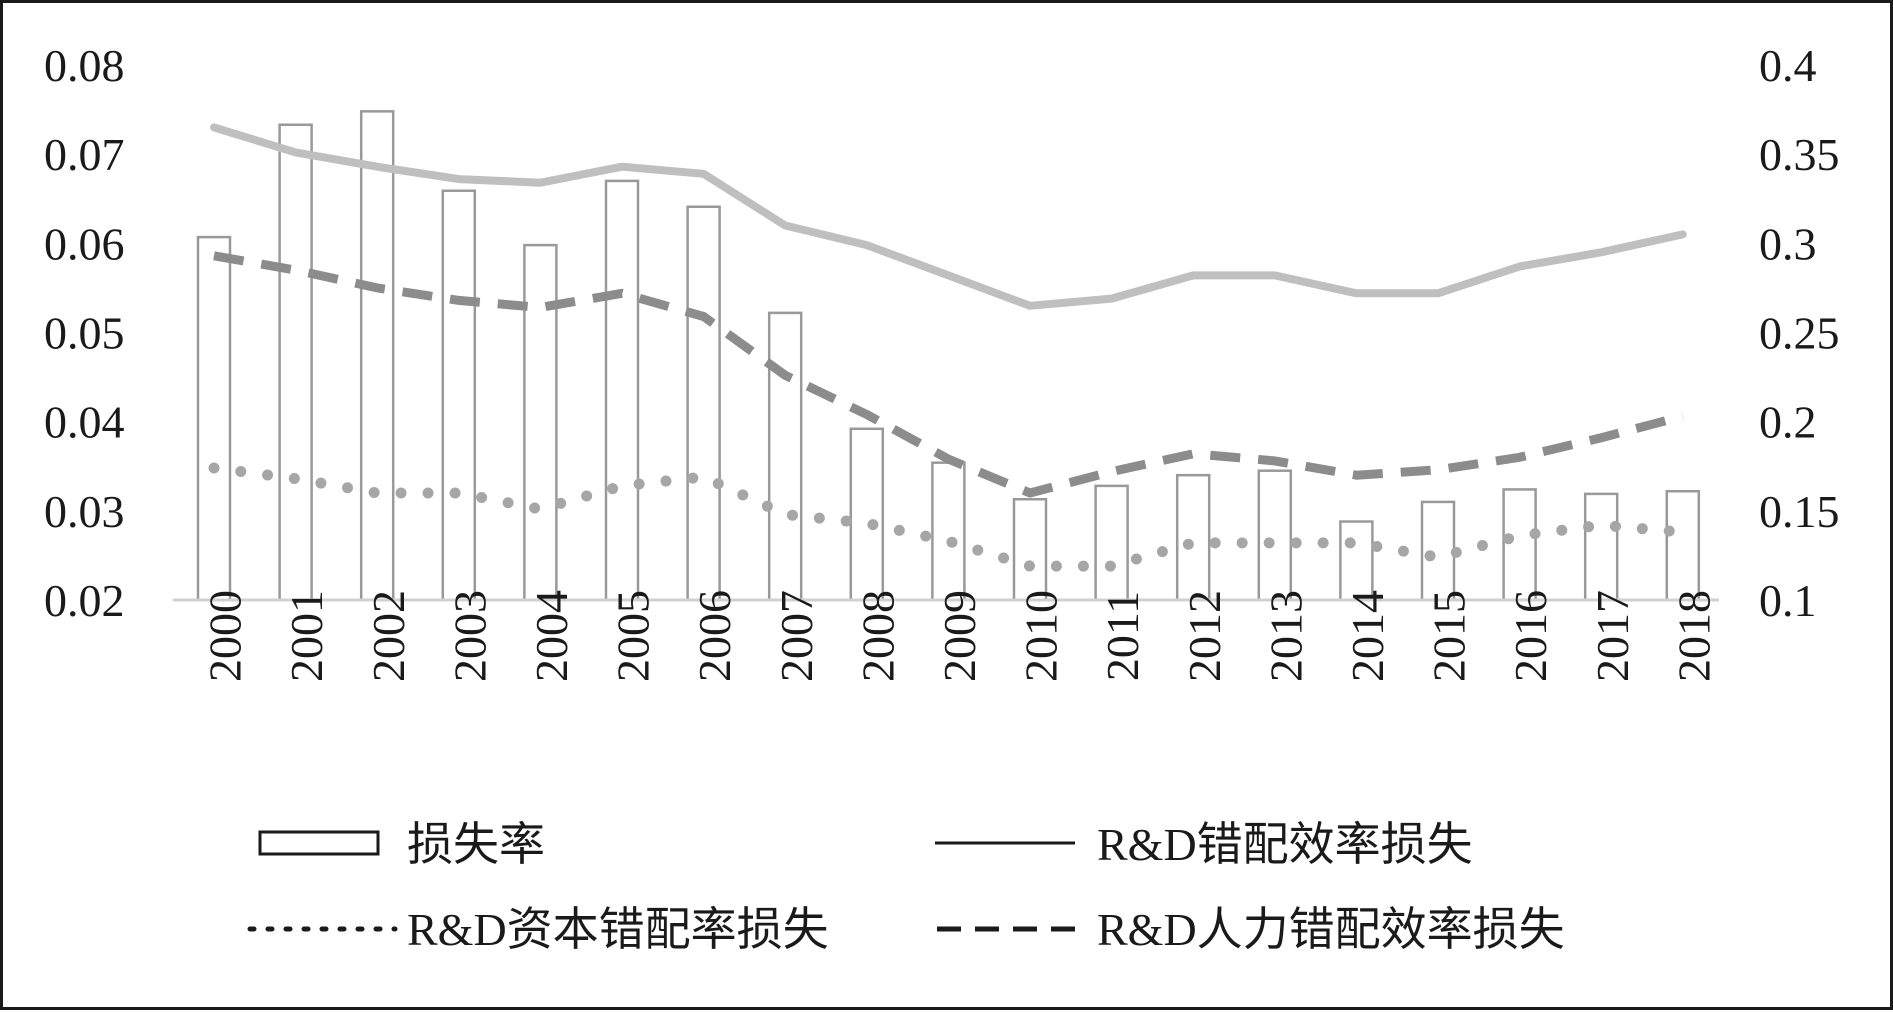  I want to click on x-tick-label-2013: 2013, so click(1285, 636).